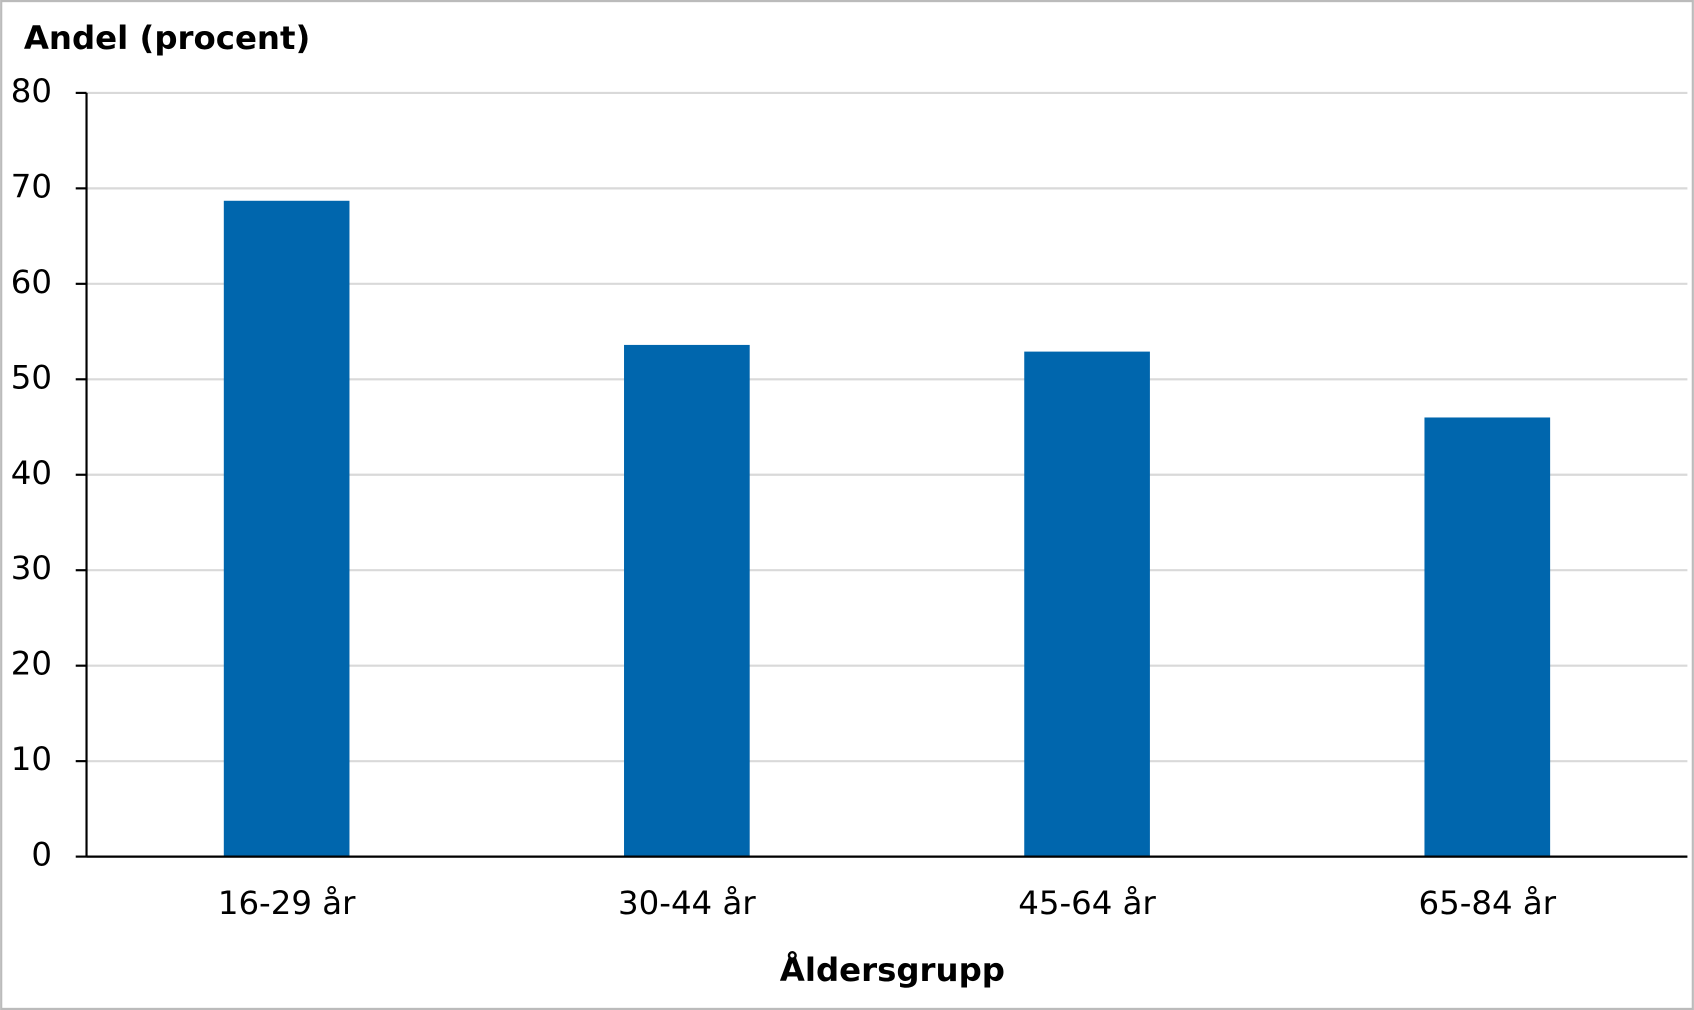  I want to click on x-tick-label: 30-44 år, so click(687, 903).